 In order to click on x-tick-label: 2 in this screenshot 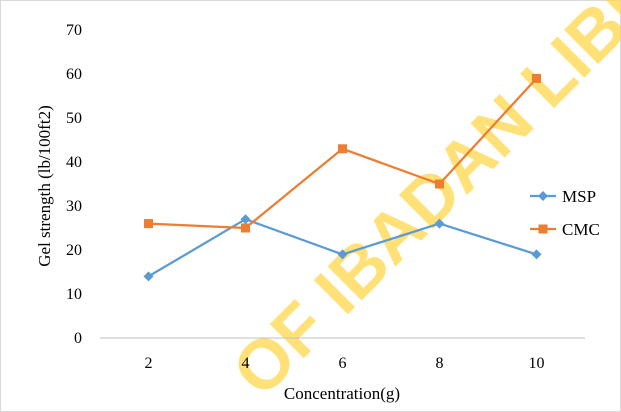, I will do `click(149, 363)`.